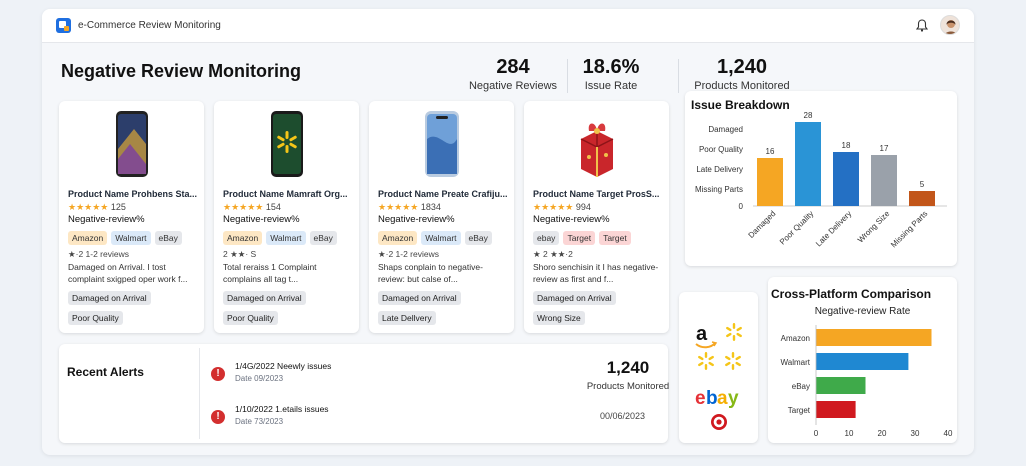 This screenshot has width=1026, height=466. What do you see at coordinates (796, 227) in the screenshot?
I see `x-tick-label: Poor Quality` at bounding box center [796, 227].